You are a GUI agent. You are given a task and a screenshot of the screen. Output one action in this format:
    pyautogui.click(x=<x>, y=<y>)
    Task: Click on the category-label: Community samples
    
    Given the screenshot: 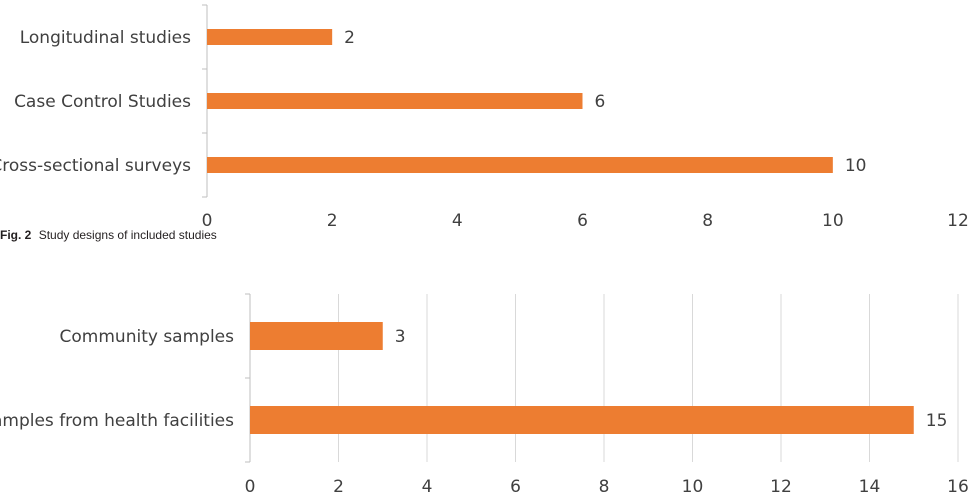 What is the action you would take?
    pyautogui.click(x=147, y=337)
    